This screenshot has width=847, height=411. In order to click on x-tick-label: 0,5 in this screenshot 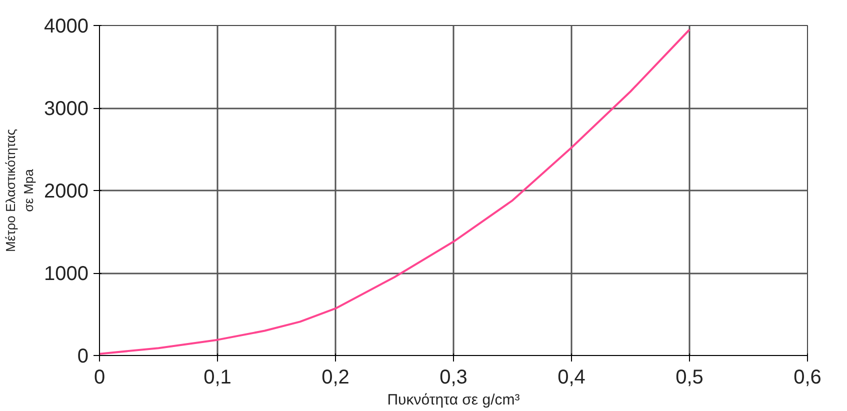, I will do `click(690, 377)`.